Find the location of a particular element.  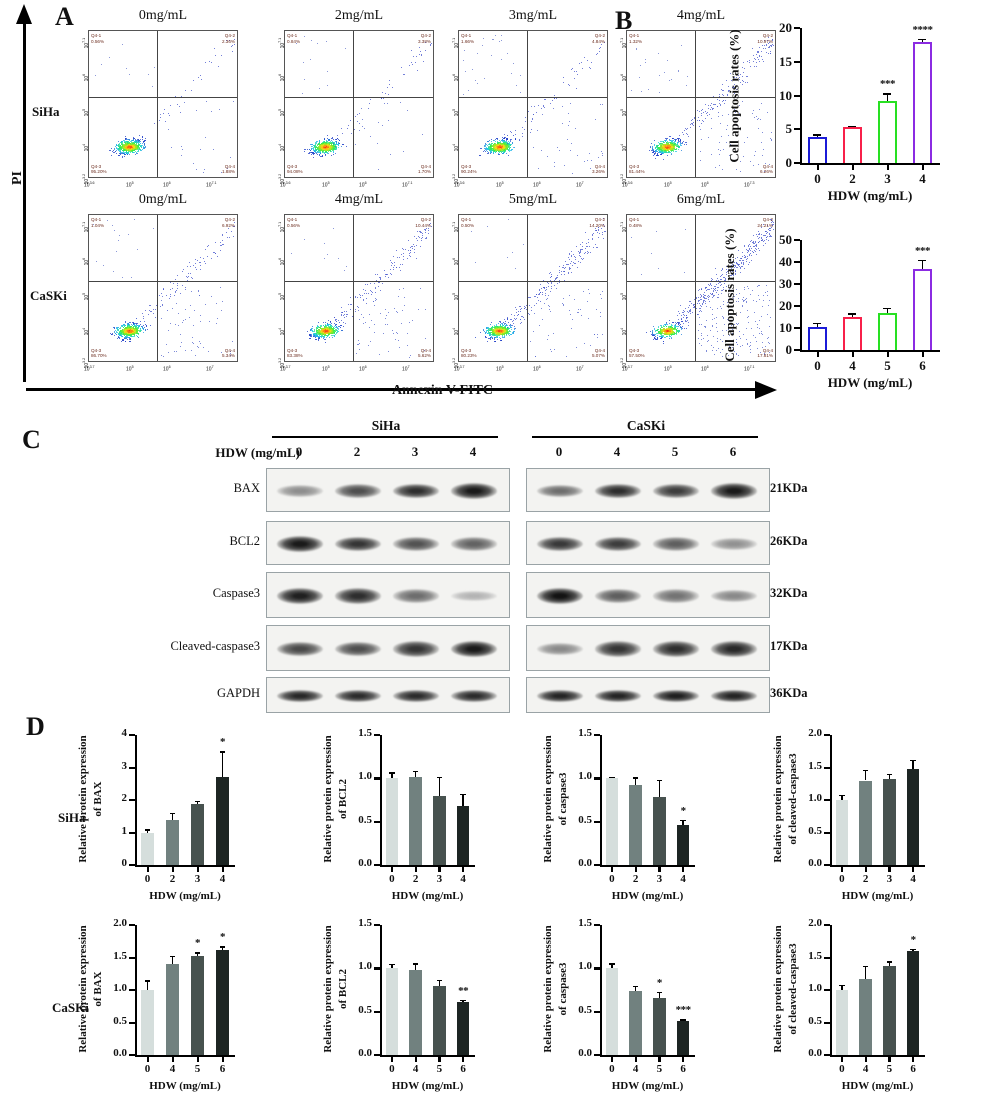

q4-2-label: Q4-2 24.21% is located at coordinates (765, 222).